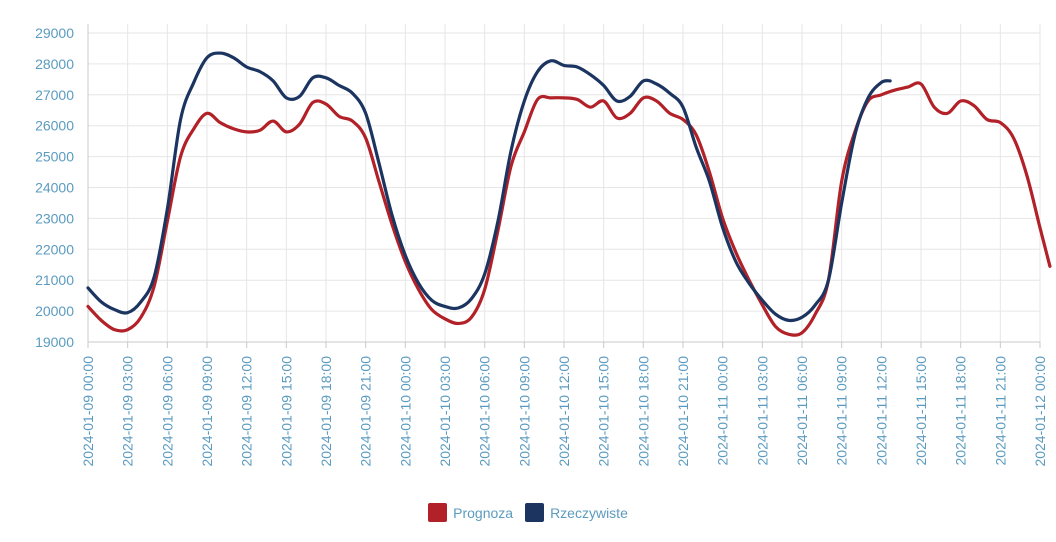  What do you see at coordinates (842, 411) in the screenshot?
I see `x-tick-label: 2024-01-11 09:00` at bounding box center [842, 411].